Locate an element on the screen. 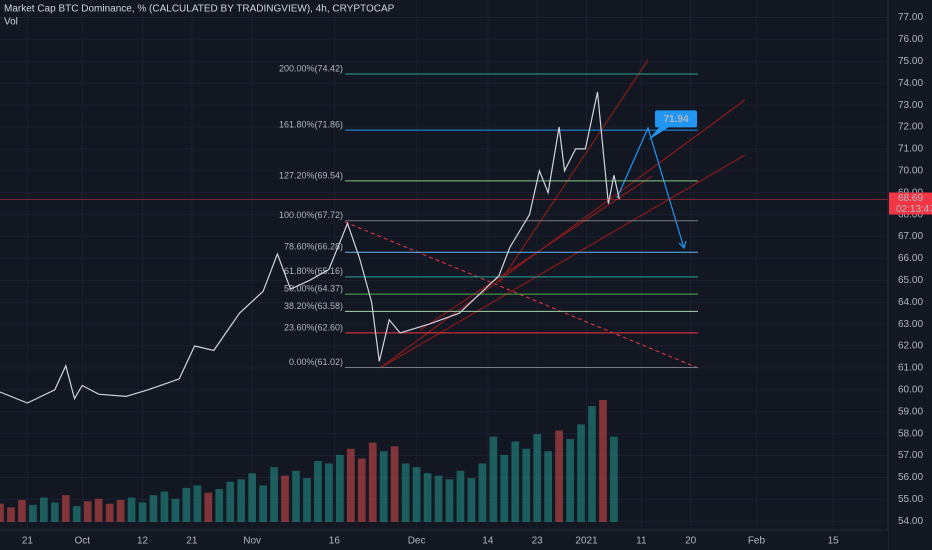 The width and height of the screenshot is (932, 550). arrow-head is located at coordinates (682, 245).